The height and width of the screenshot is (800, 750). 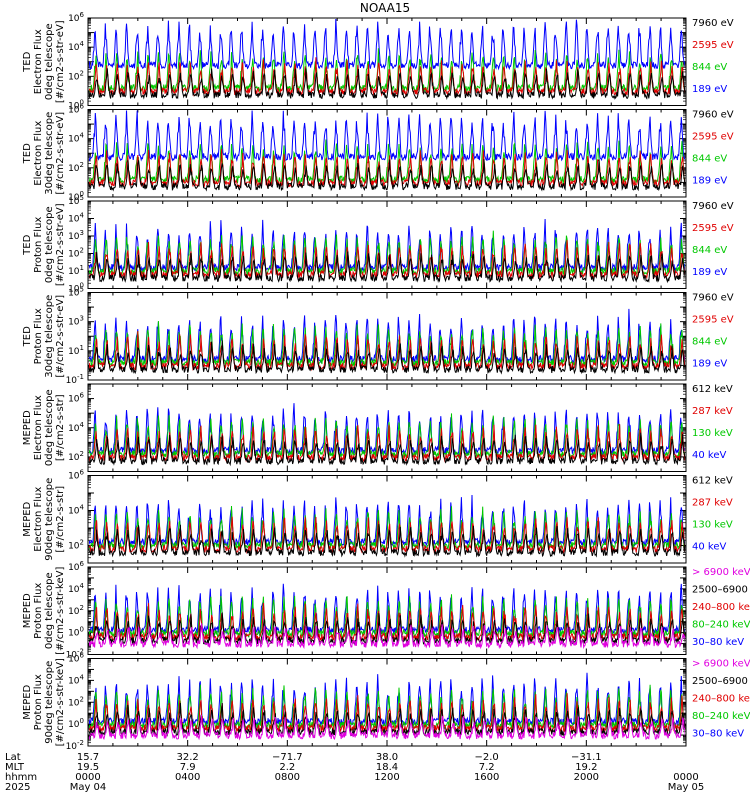 I want to click on footer-value: 2.2, so click(x=287, y=767).